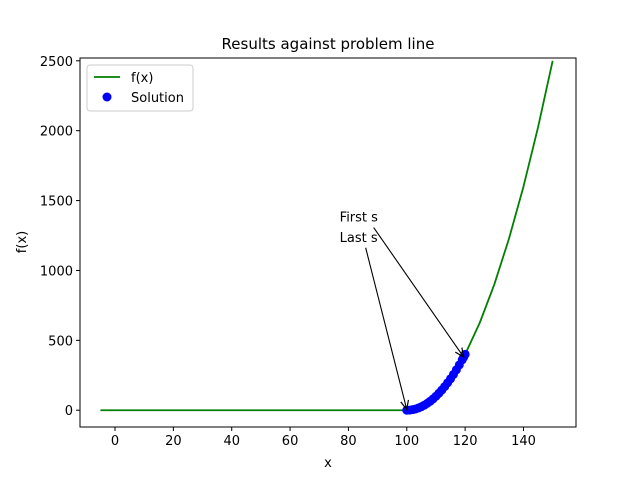 The height and width of the screenshot is (480, 640). I want to click on y-tick-label: 1000, so click(56, 271).